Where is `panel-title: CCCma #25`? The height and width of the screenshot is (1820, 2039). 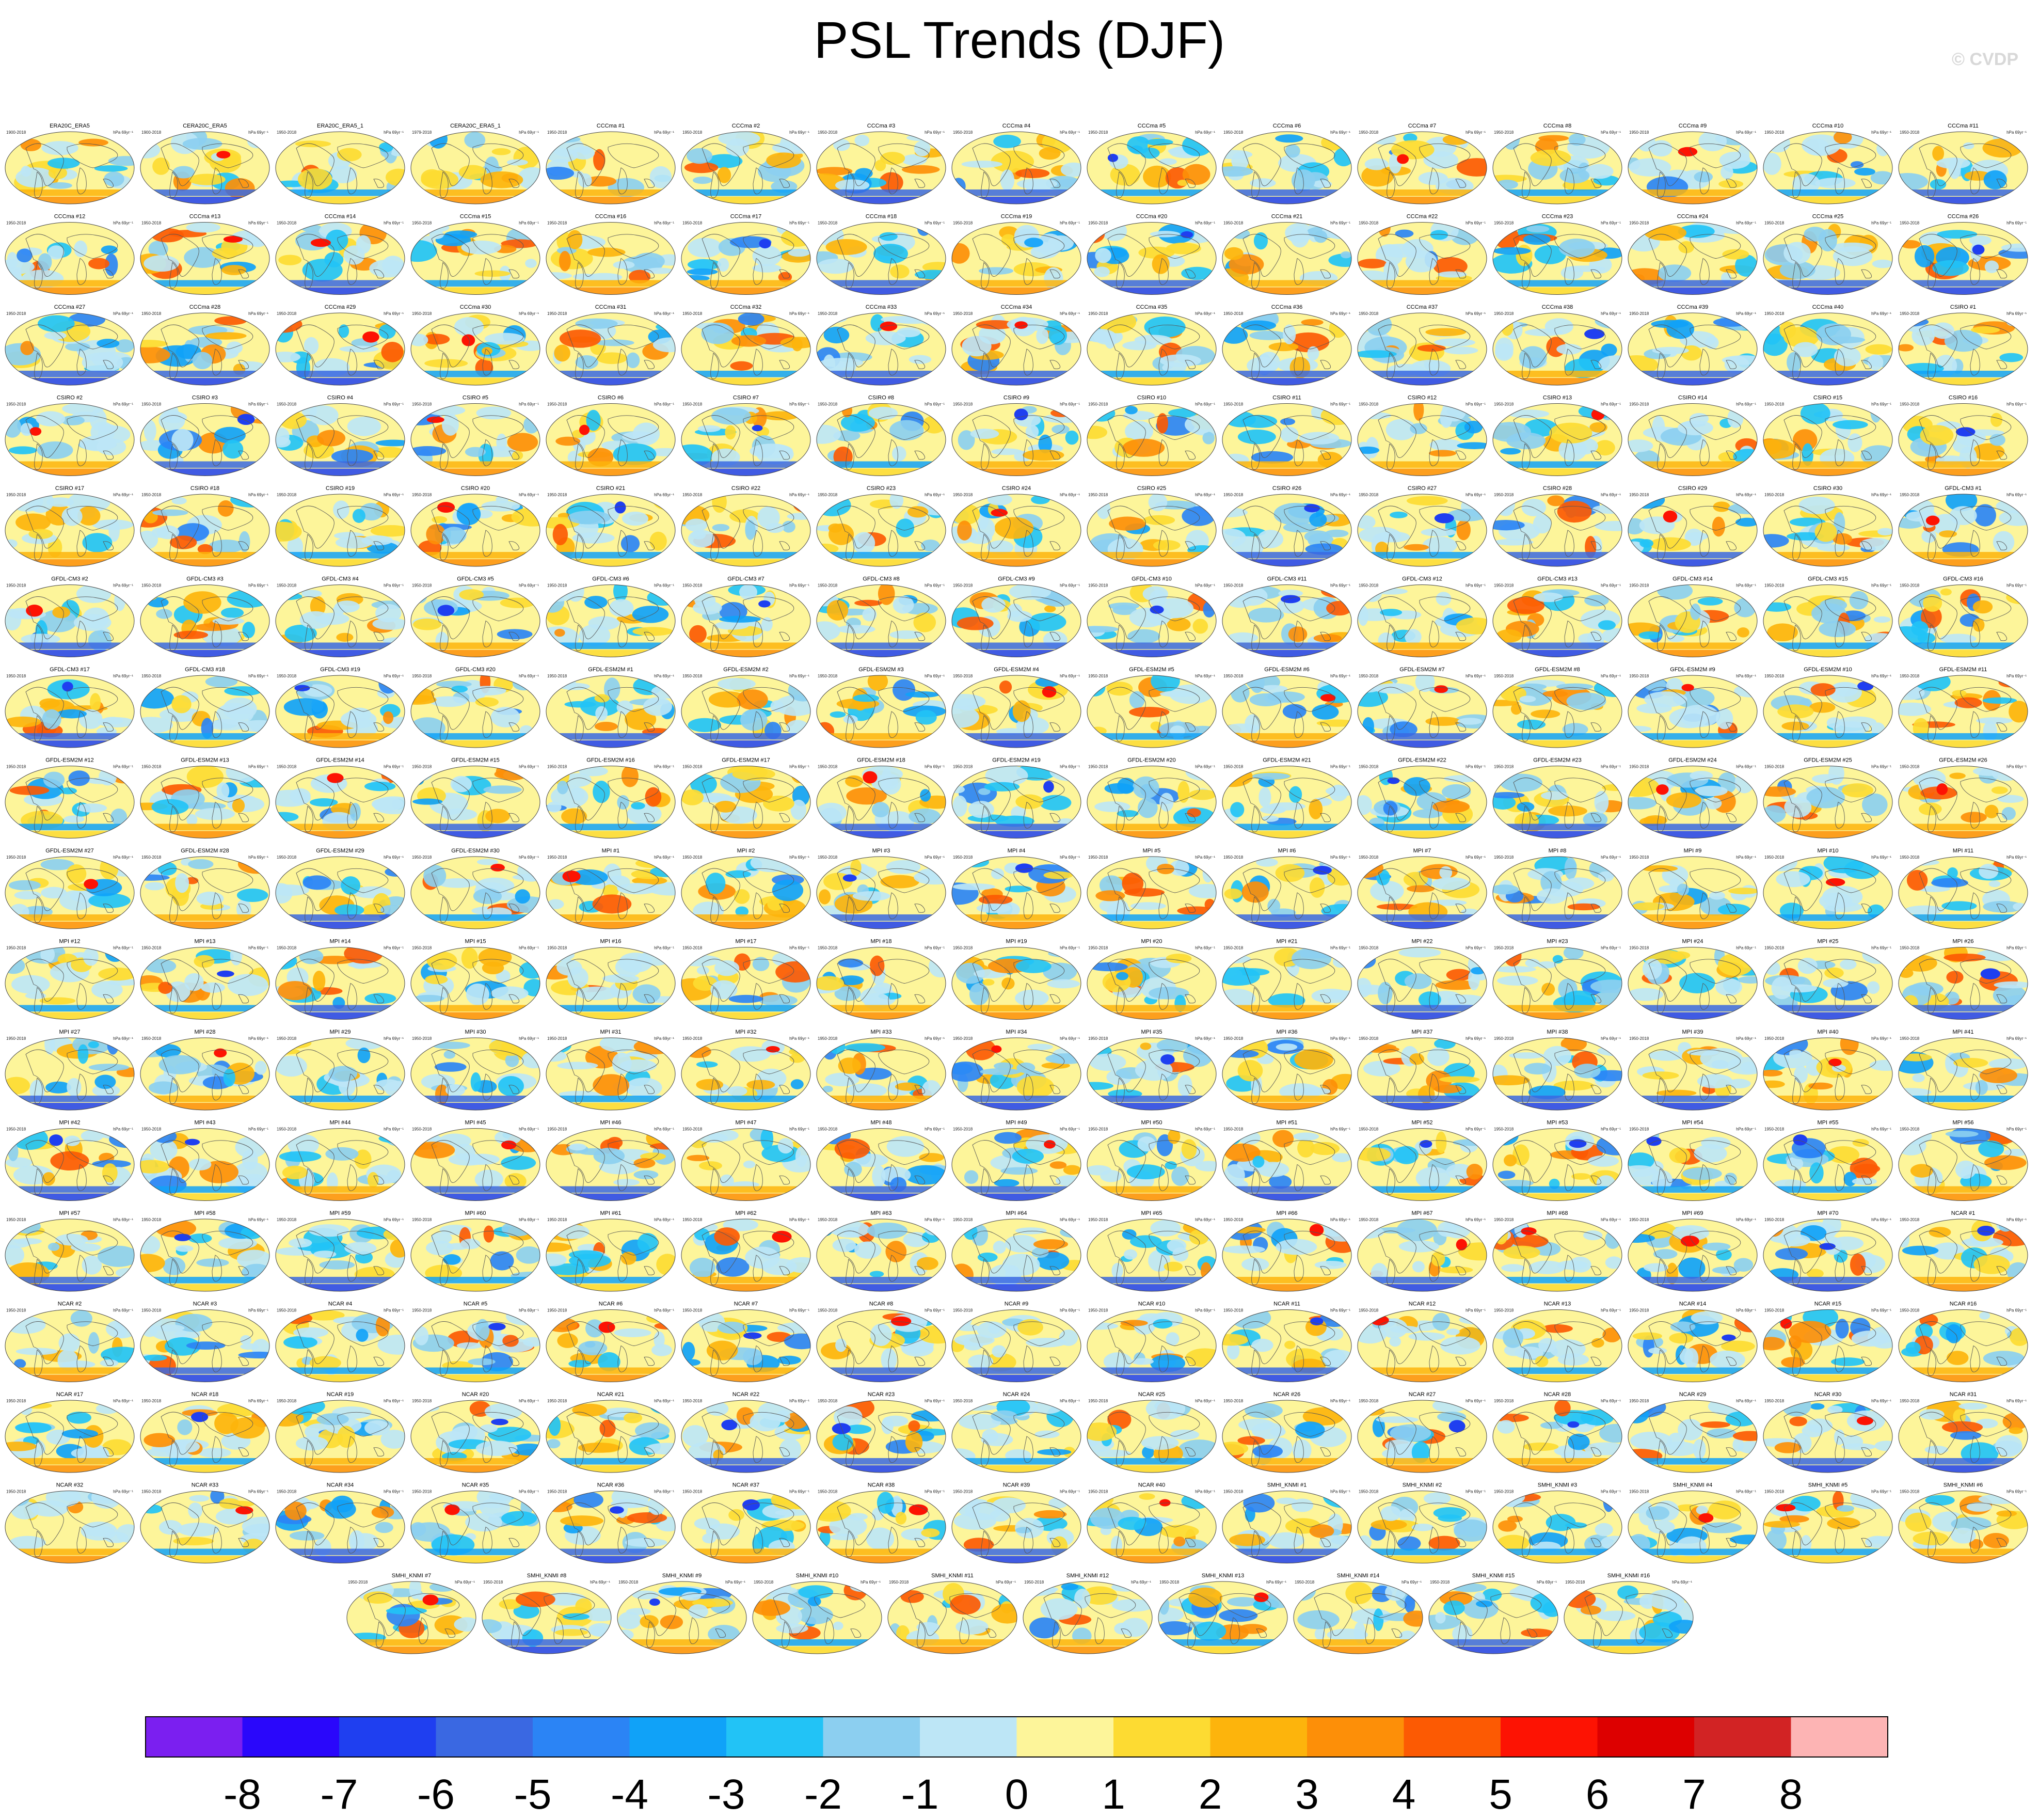 panel-title: CCCma #25 is located at coordinates (1828, 217).